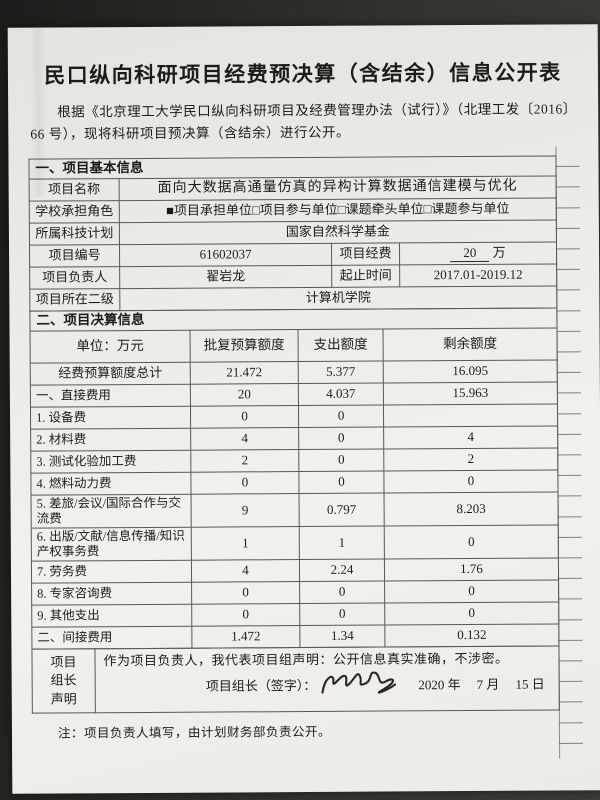 The height and width of the screenshot is (800, 600). Describe the element at coordinates (110, 395) in the screenshot. I see `expense-label: 一、直接费用` at that location.